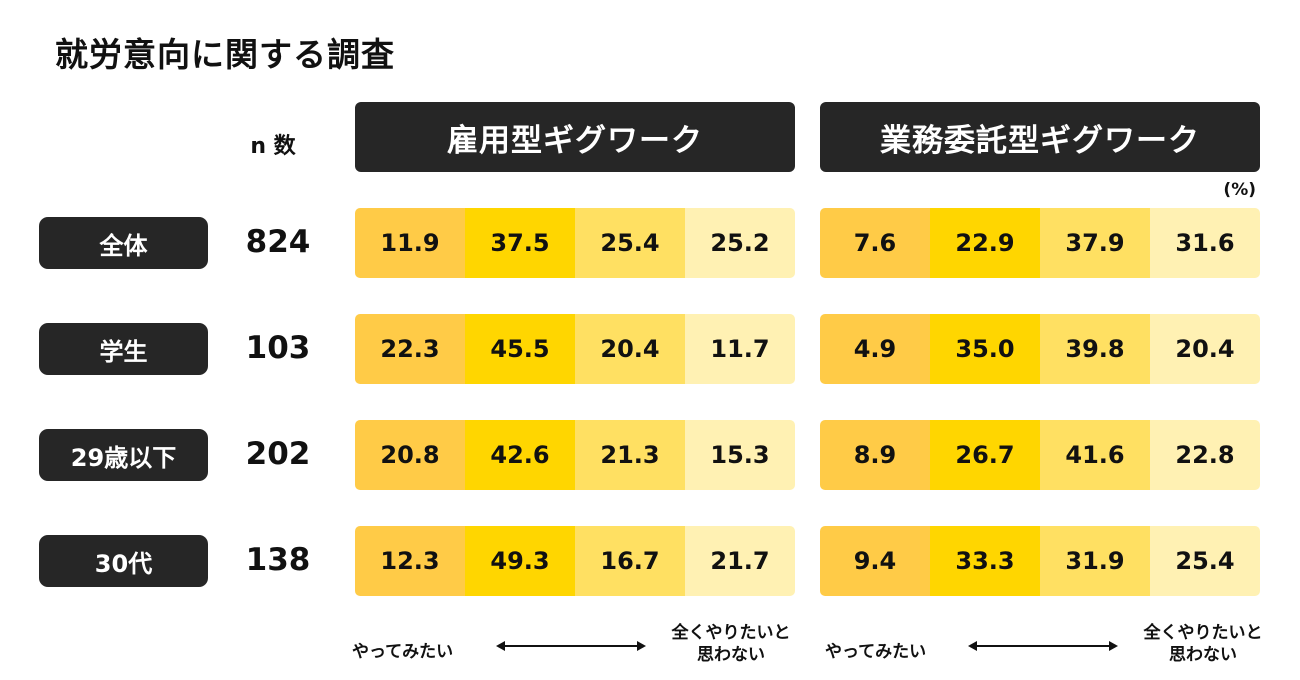 This screenshot has width=1300, height=680. Describe the element at coordinates (740, 349) in the screenshot. I see `bar-segment: 11.7` at that location.